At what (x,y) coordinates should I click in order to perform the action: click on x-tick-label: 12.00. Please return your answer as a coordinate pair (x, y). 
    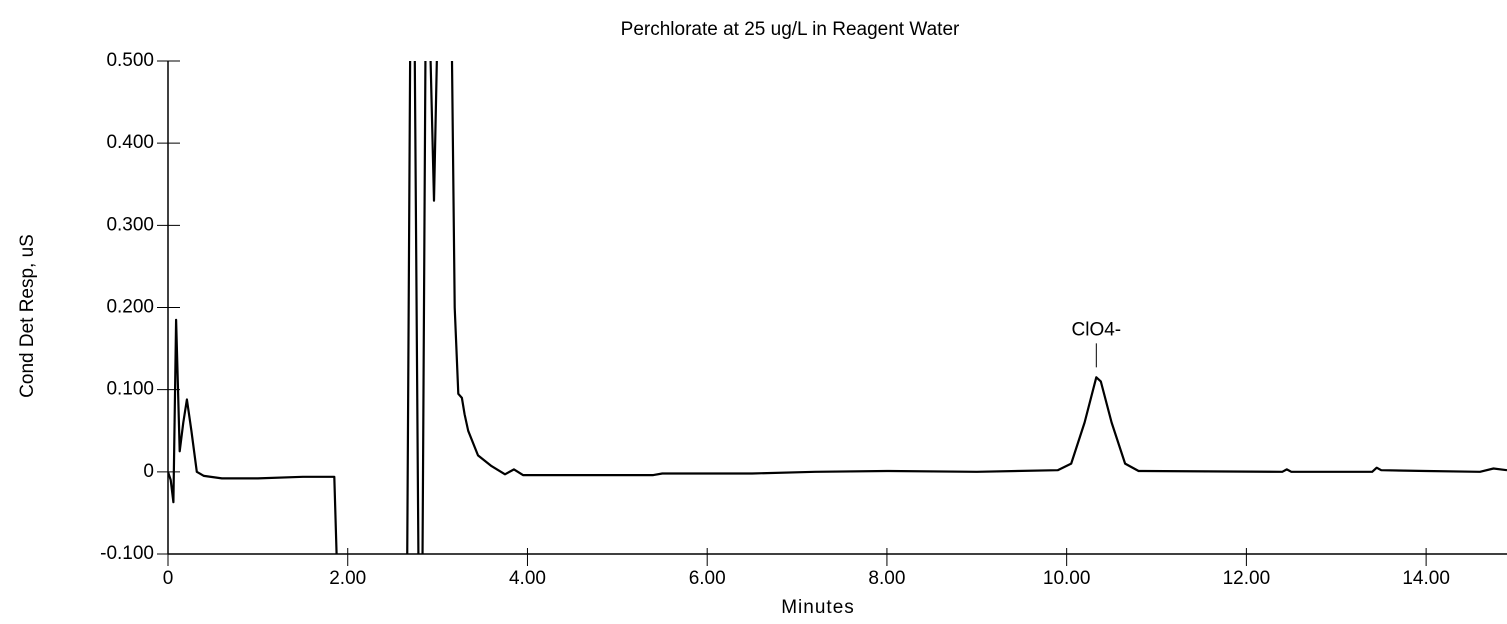
    Looking at the image, I should click on (1247, 578).